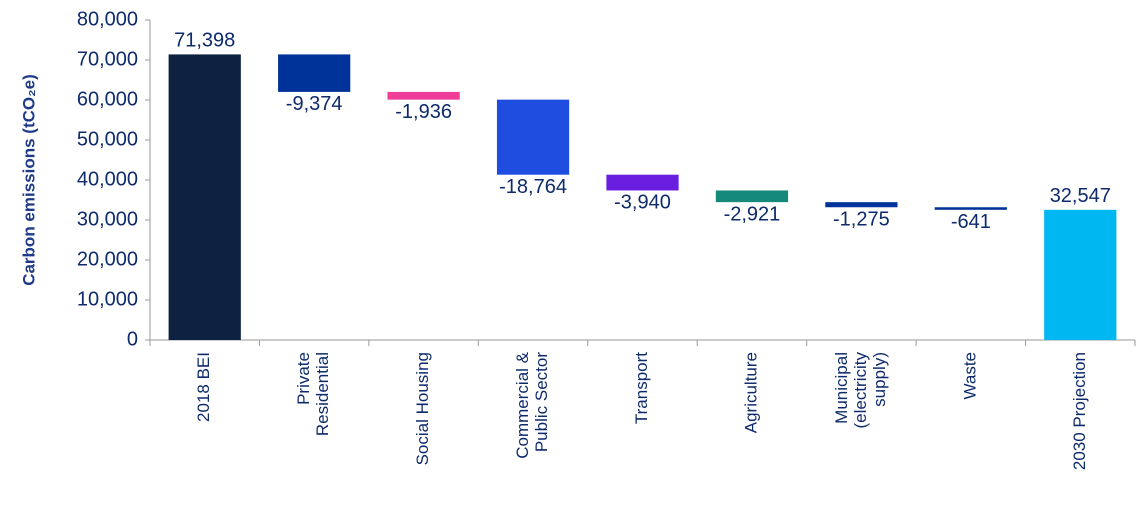  What do you see at coordinates (750, 392) in the screenshot?
I see `x-tick-label: Agriculture` at bounding box center [750, 392].